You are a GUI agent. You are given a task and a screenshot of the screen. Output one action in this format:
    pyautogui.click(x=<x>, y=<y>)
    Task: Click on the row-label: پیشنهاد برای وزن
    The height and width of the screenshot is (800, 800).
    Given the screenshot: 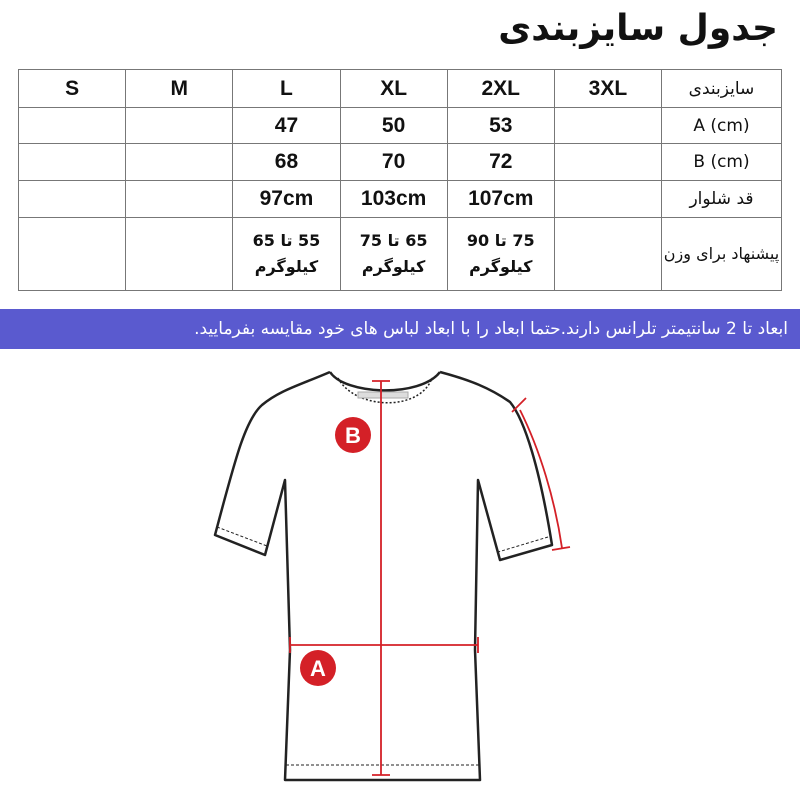 What is the action you would take?
    pyautogui.click(x=721, y=254)
    